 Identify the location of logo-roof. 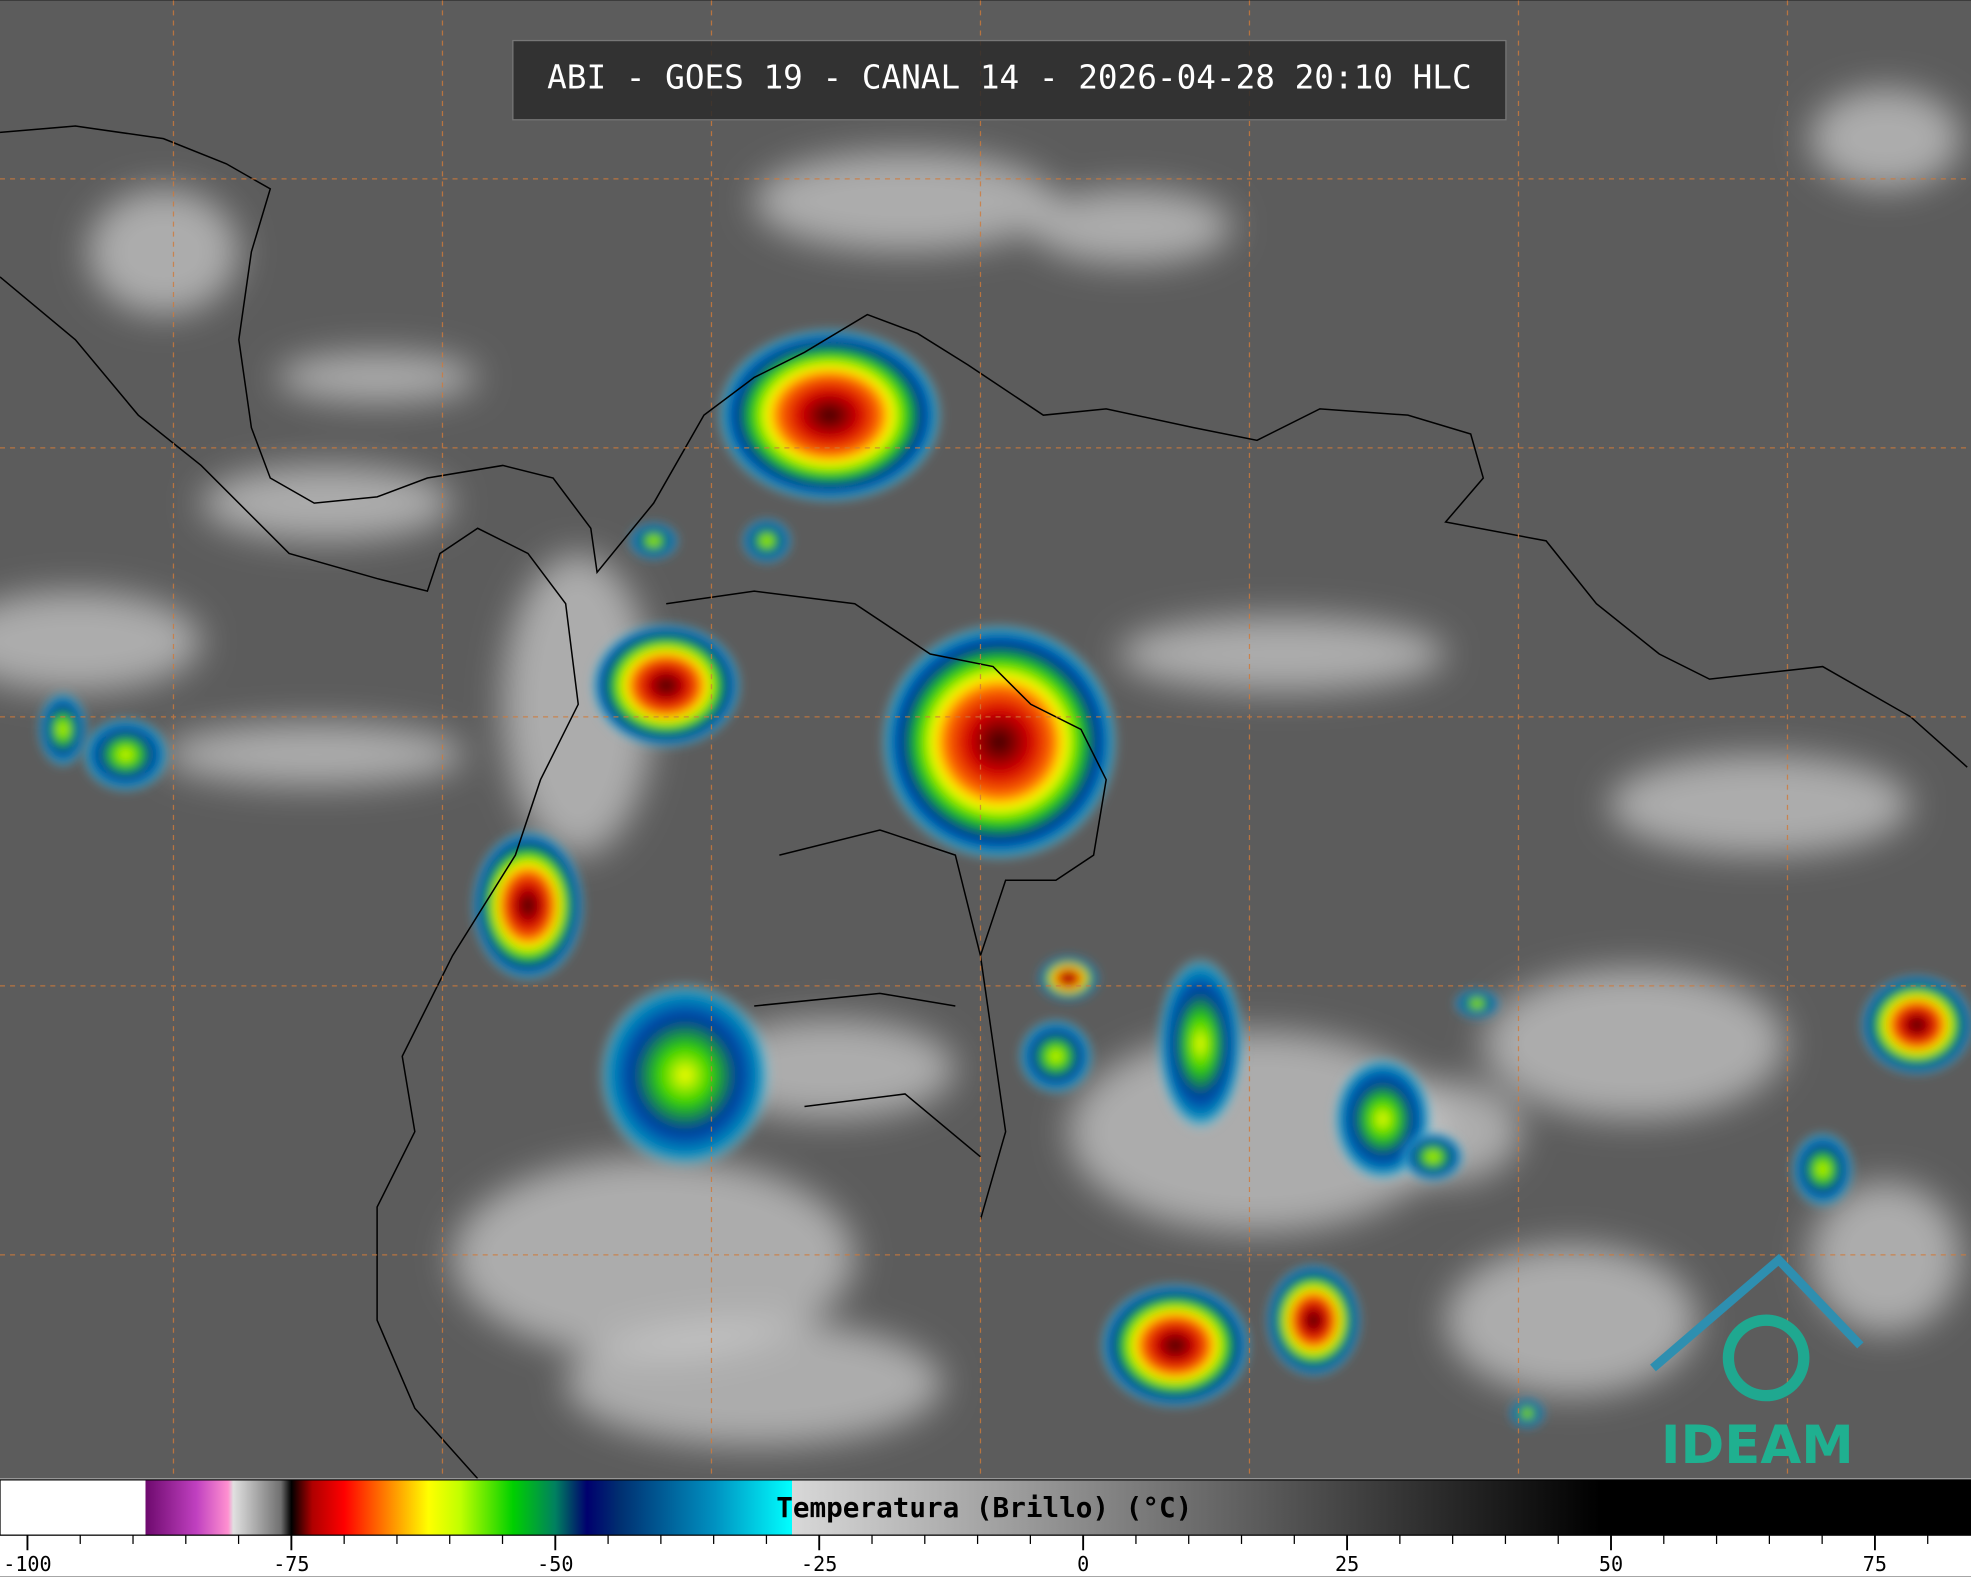
(1757, 1312).